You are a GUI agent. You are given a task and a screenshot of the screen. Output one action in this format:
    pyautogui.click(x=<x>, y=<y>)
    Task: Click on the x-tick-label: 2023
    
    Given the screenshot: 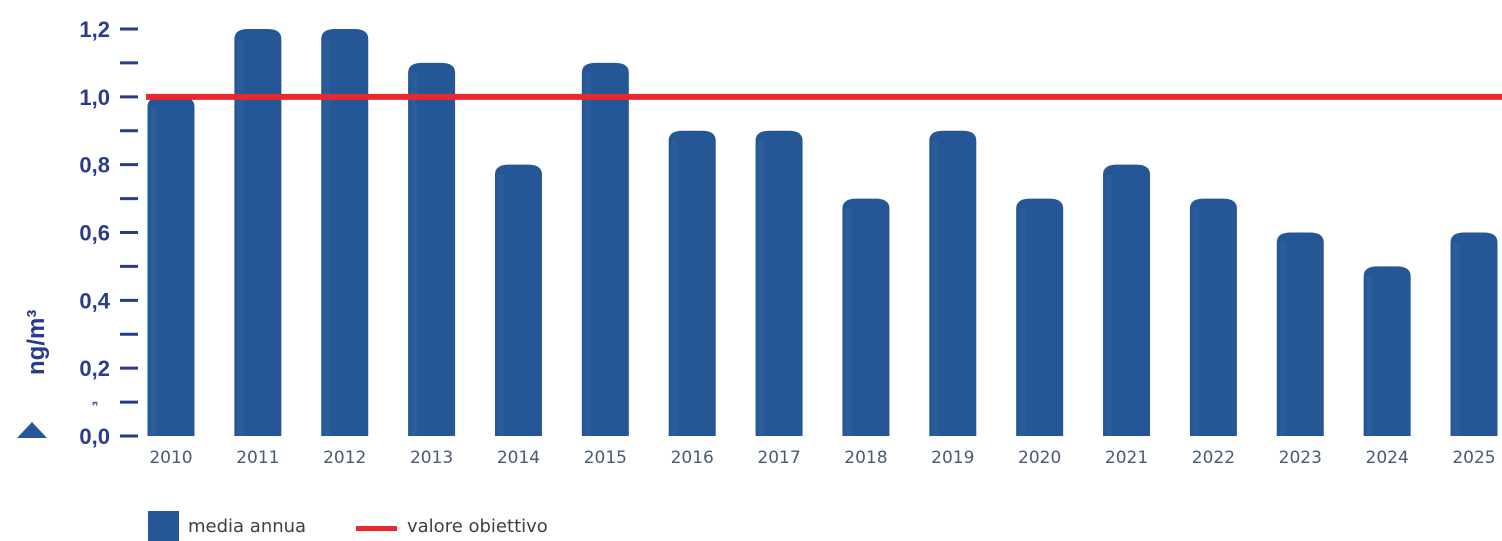 What is the action you would take?
    pyautogui.click(x=1300, y=458)
    